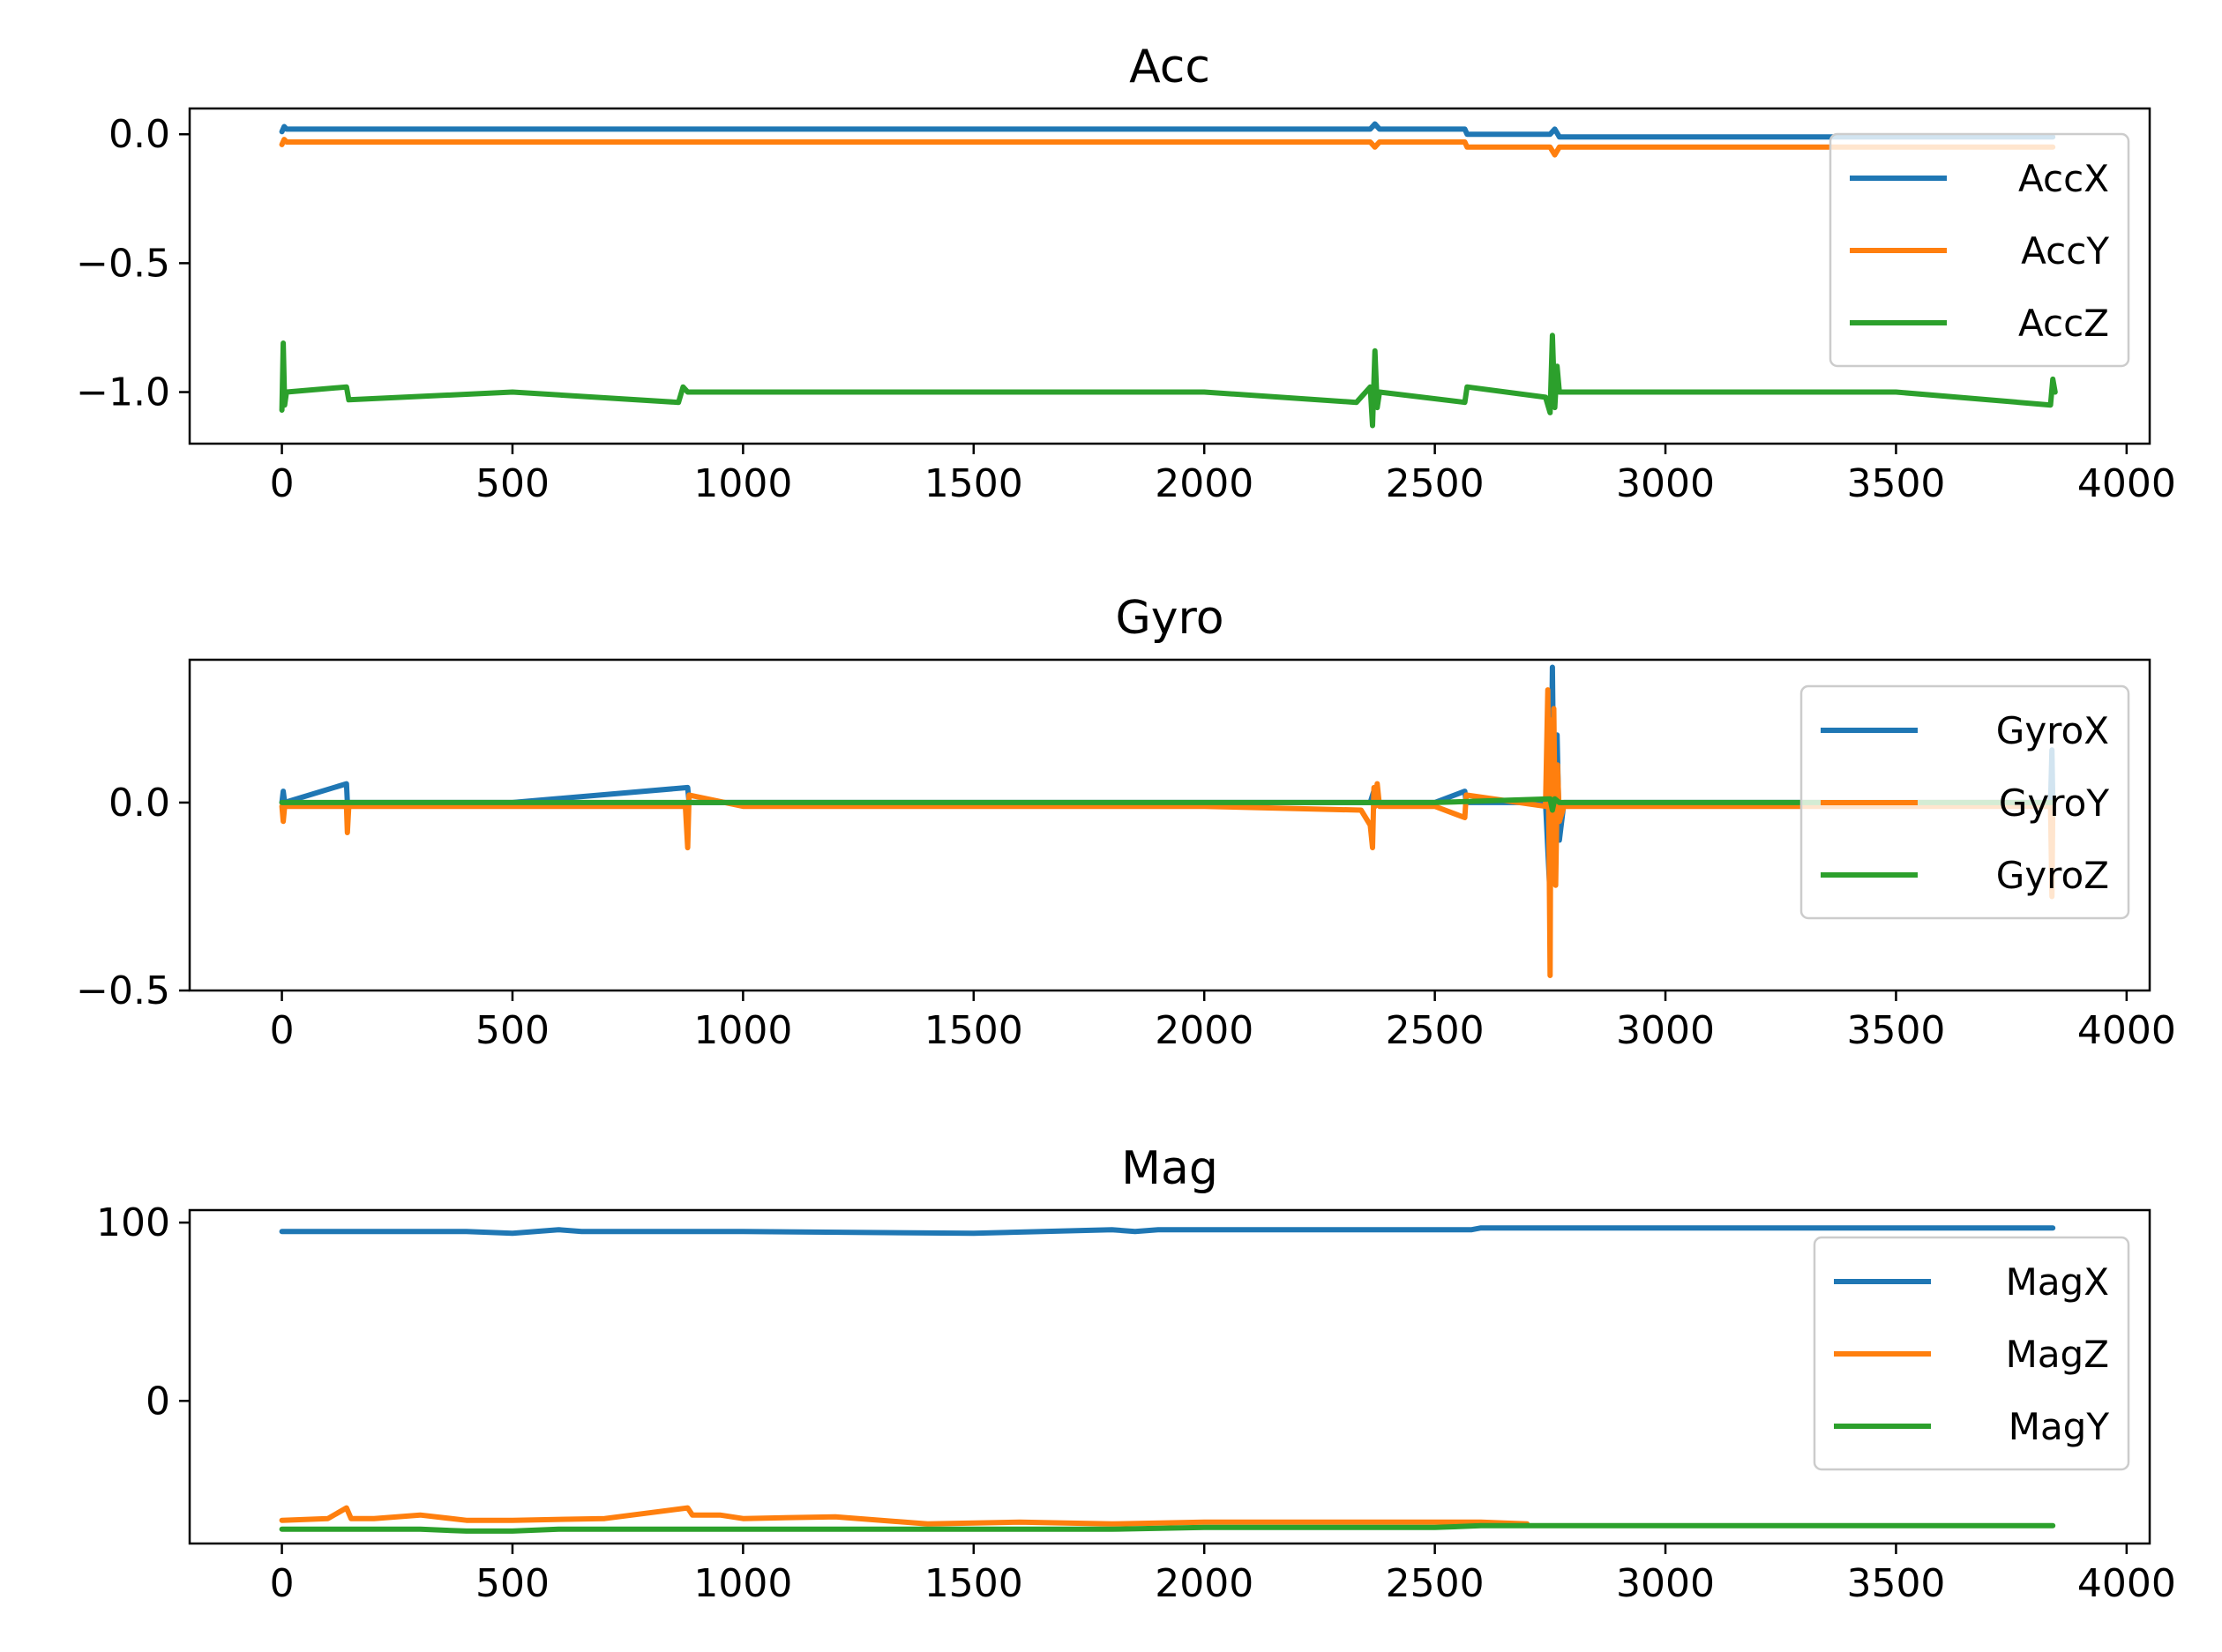 This screenshot has width=2222, height=1652. What do you see at coordinates (1167, 130) in the screenshot?
I see `series-line-accx` at bounding box center [1167, 130].